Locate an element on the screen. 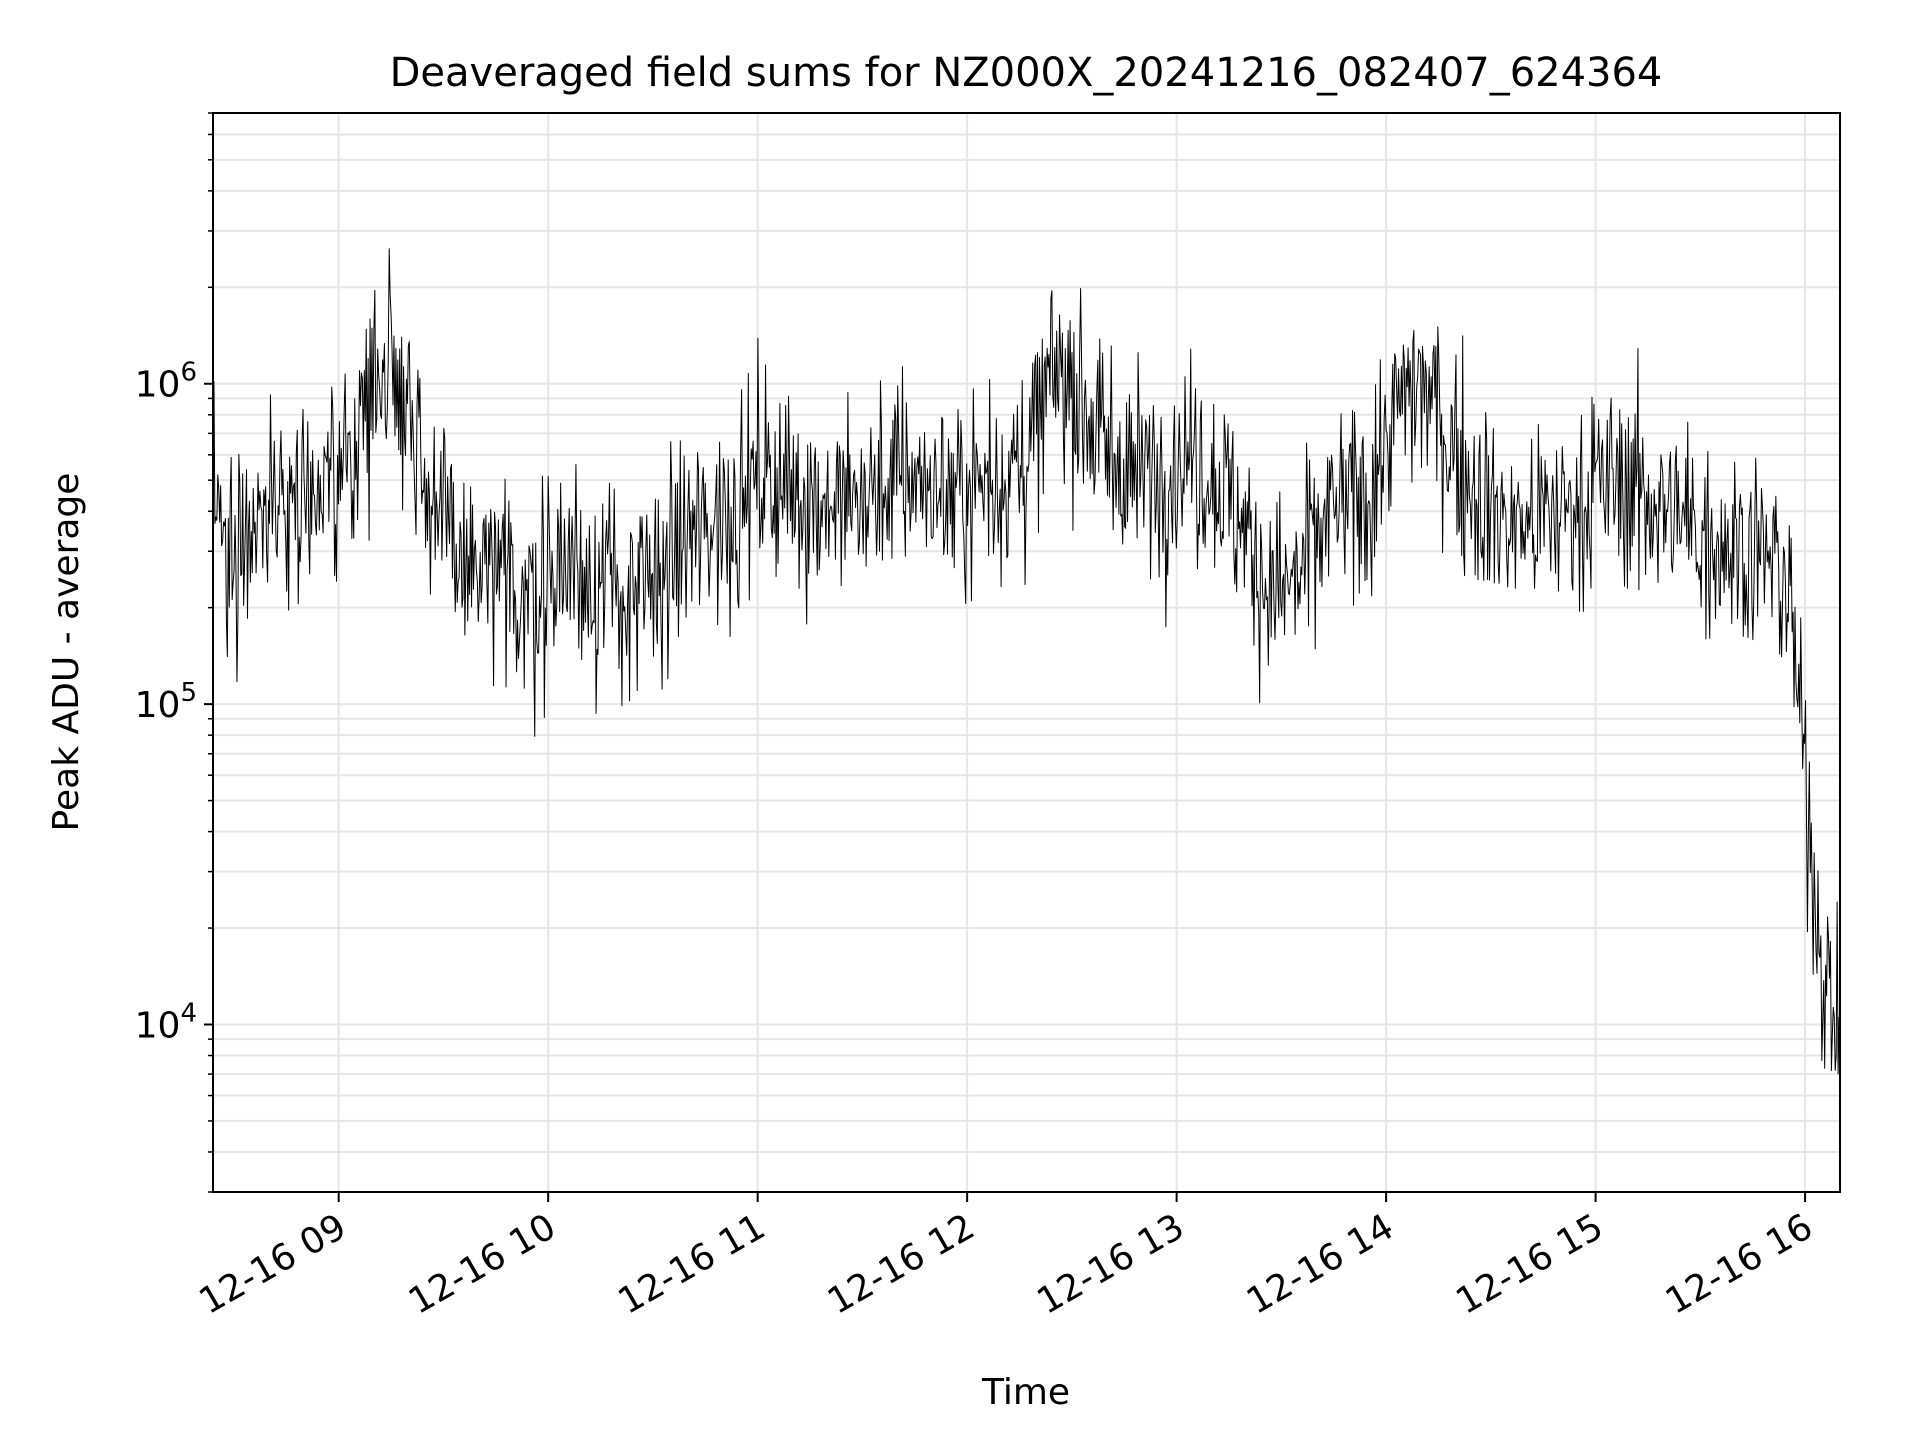 This screenshot has height=1440, width=1920. x-tick-label: 12-16 11 is located at coordinates (691, 1264).